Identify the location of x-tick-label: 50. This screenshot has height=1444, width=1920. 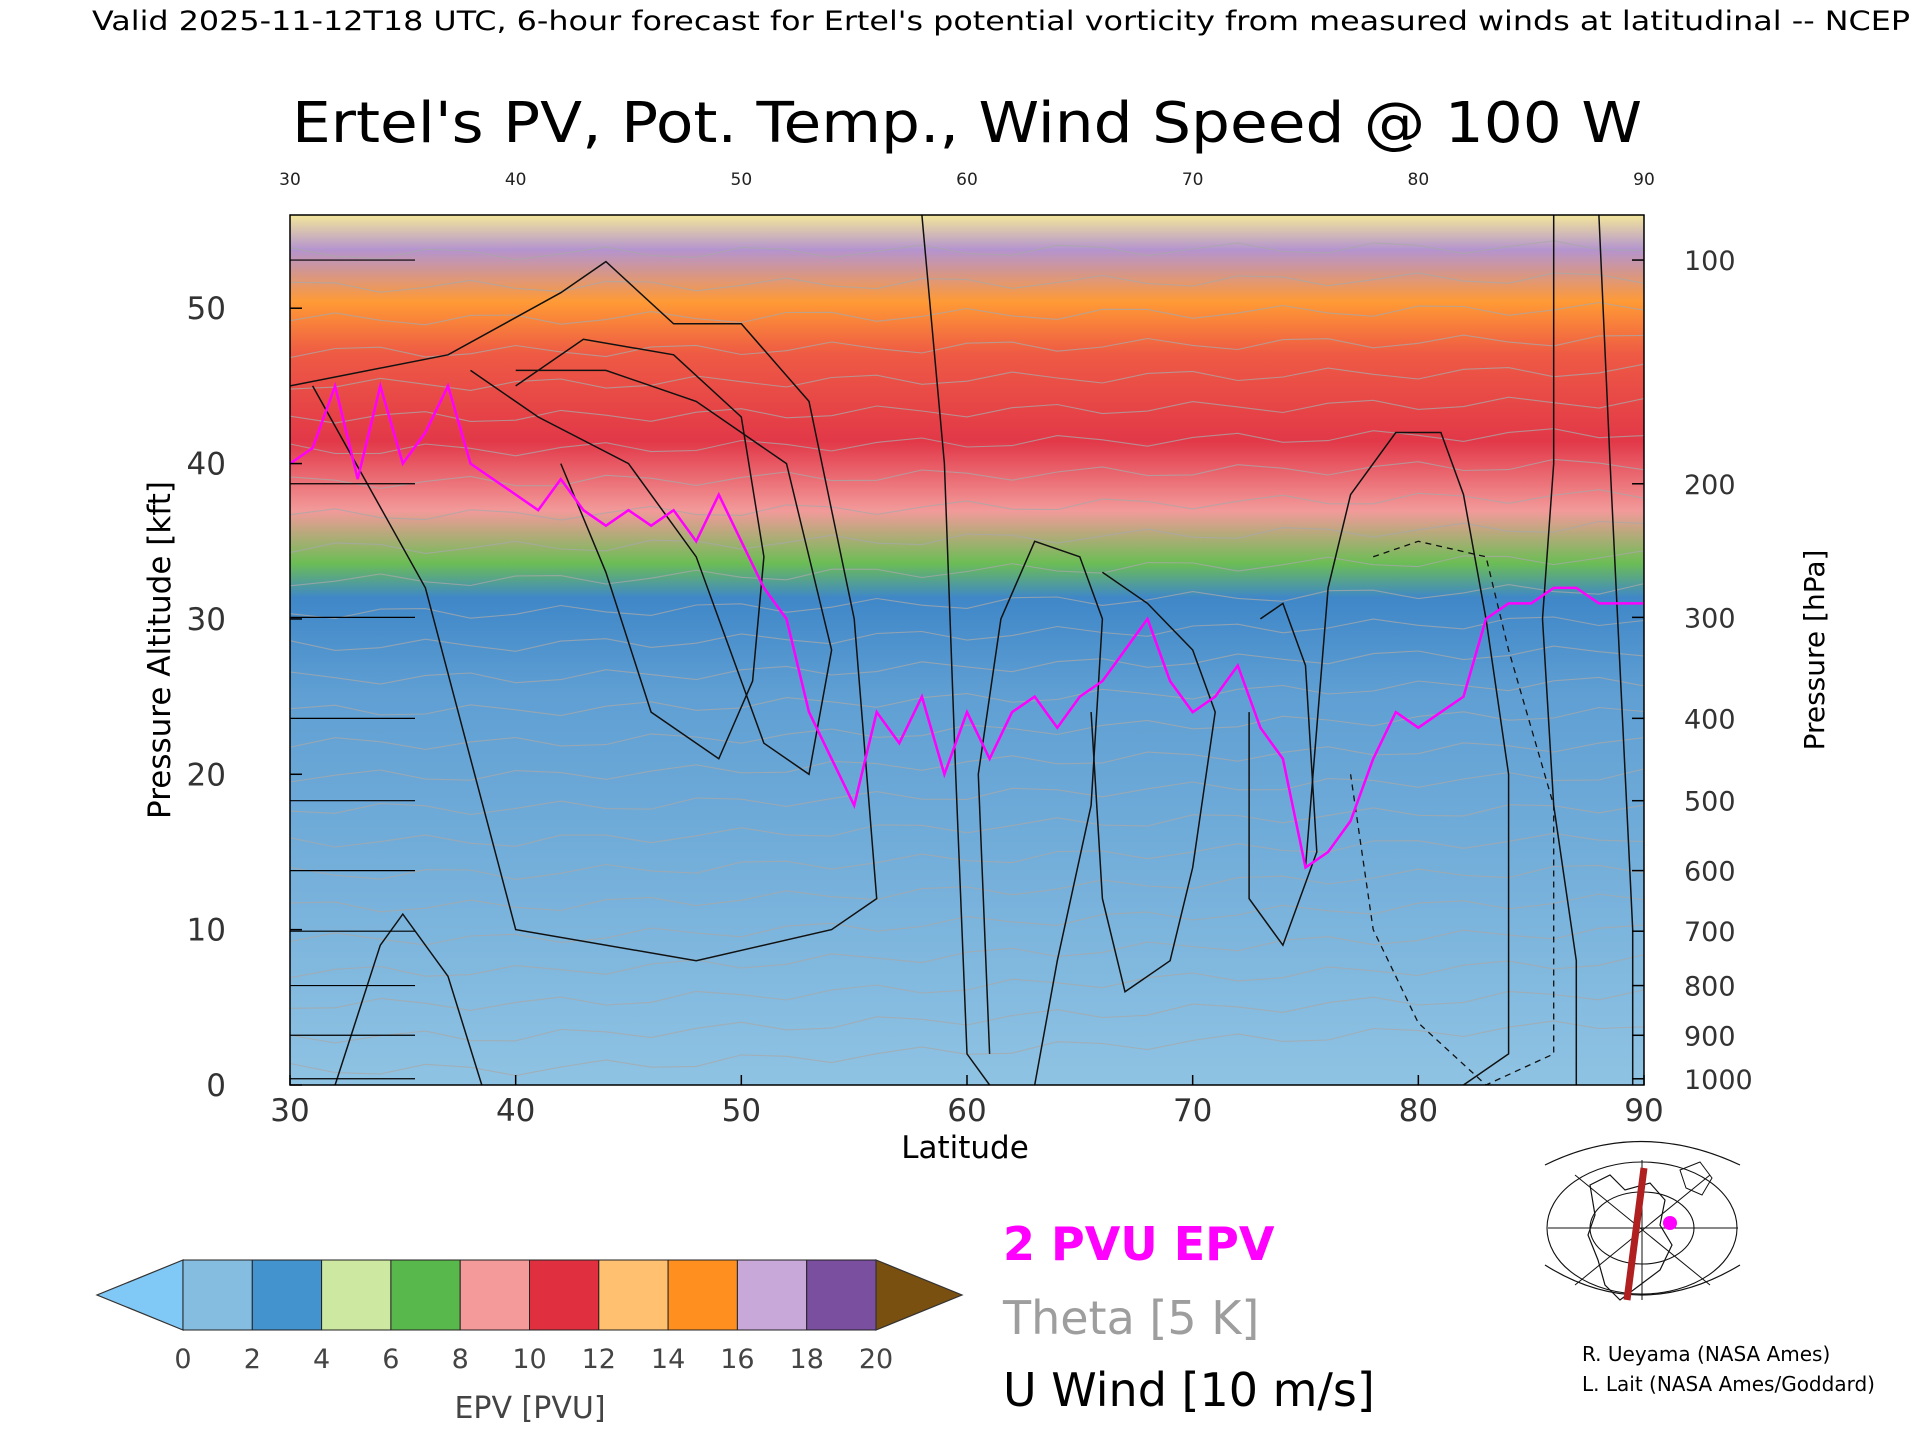
(741, 1111).